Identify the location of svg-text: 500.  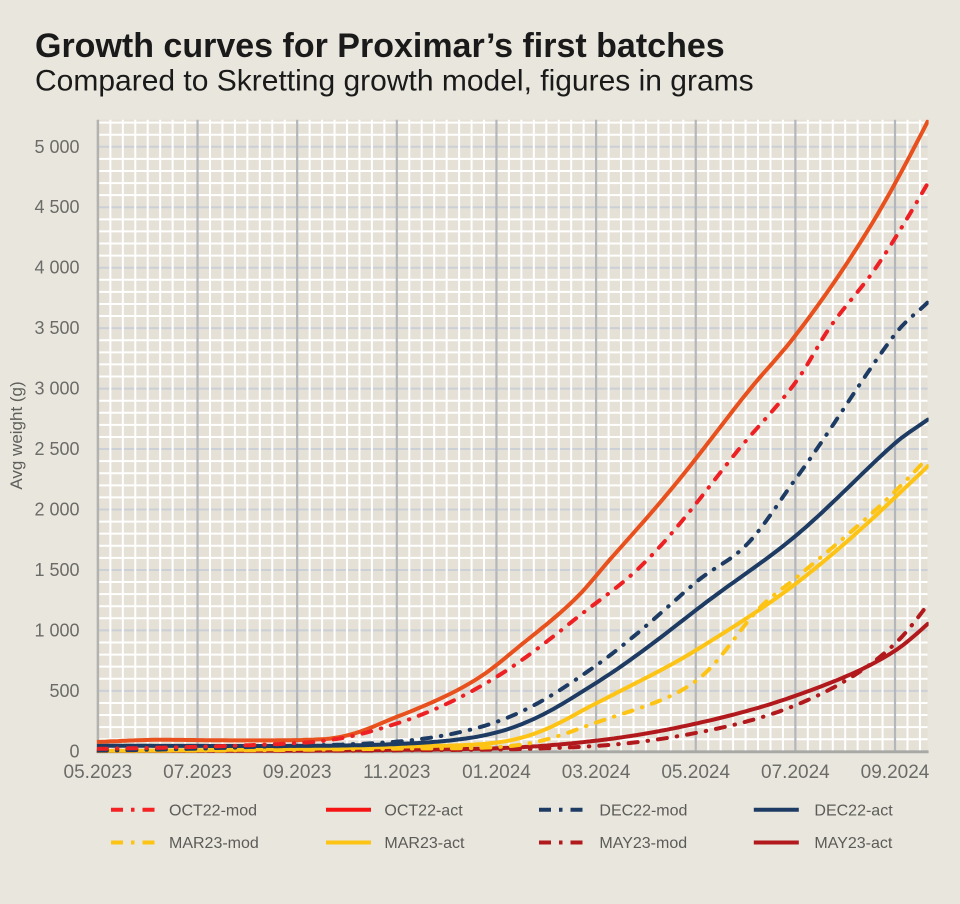
(64, 691).